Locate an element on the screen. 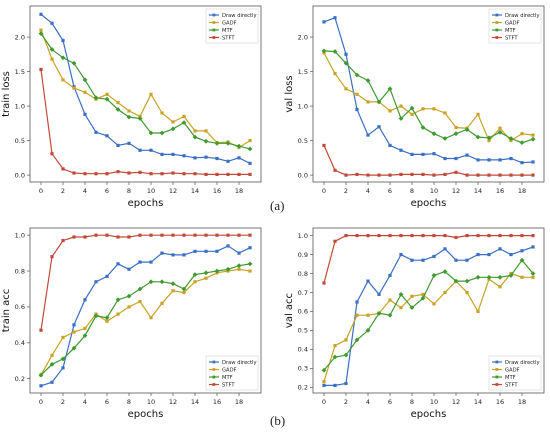 The image size is (550, 435). y-tick-label: 0.2 is located at coordinates (20, 379).